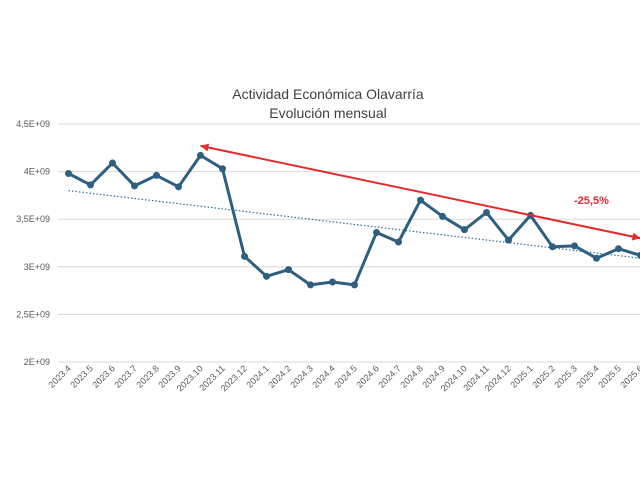 This screenshot has height=480, width=640. Describe the element at coordinates (33, 124) in the screenshot. I see `y-tick-label: 4,5E+09` at that location.